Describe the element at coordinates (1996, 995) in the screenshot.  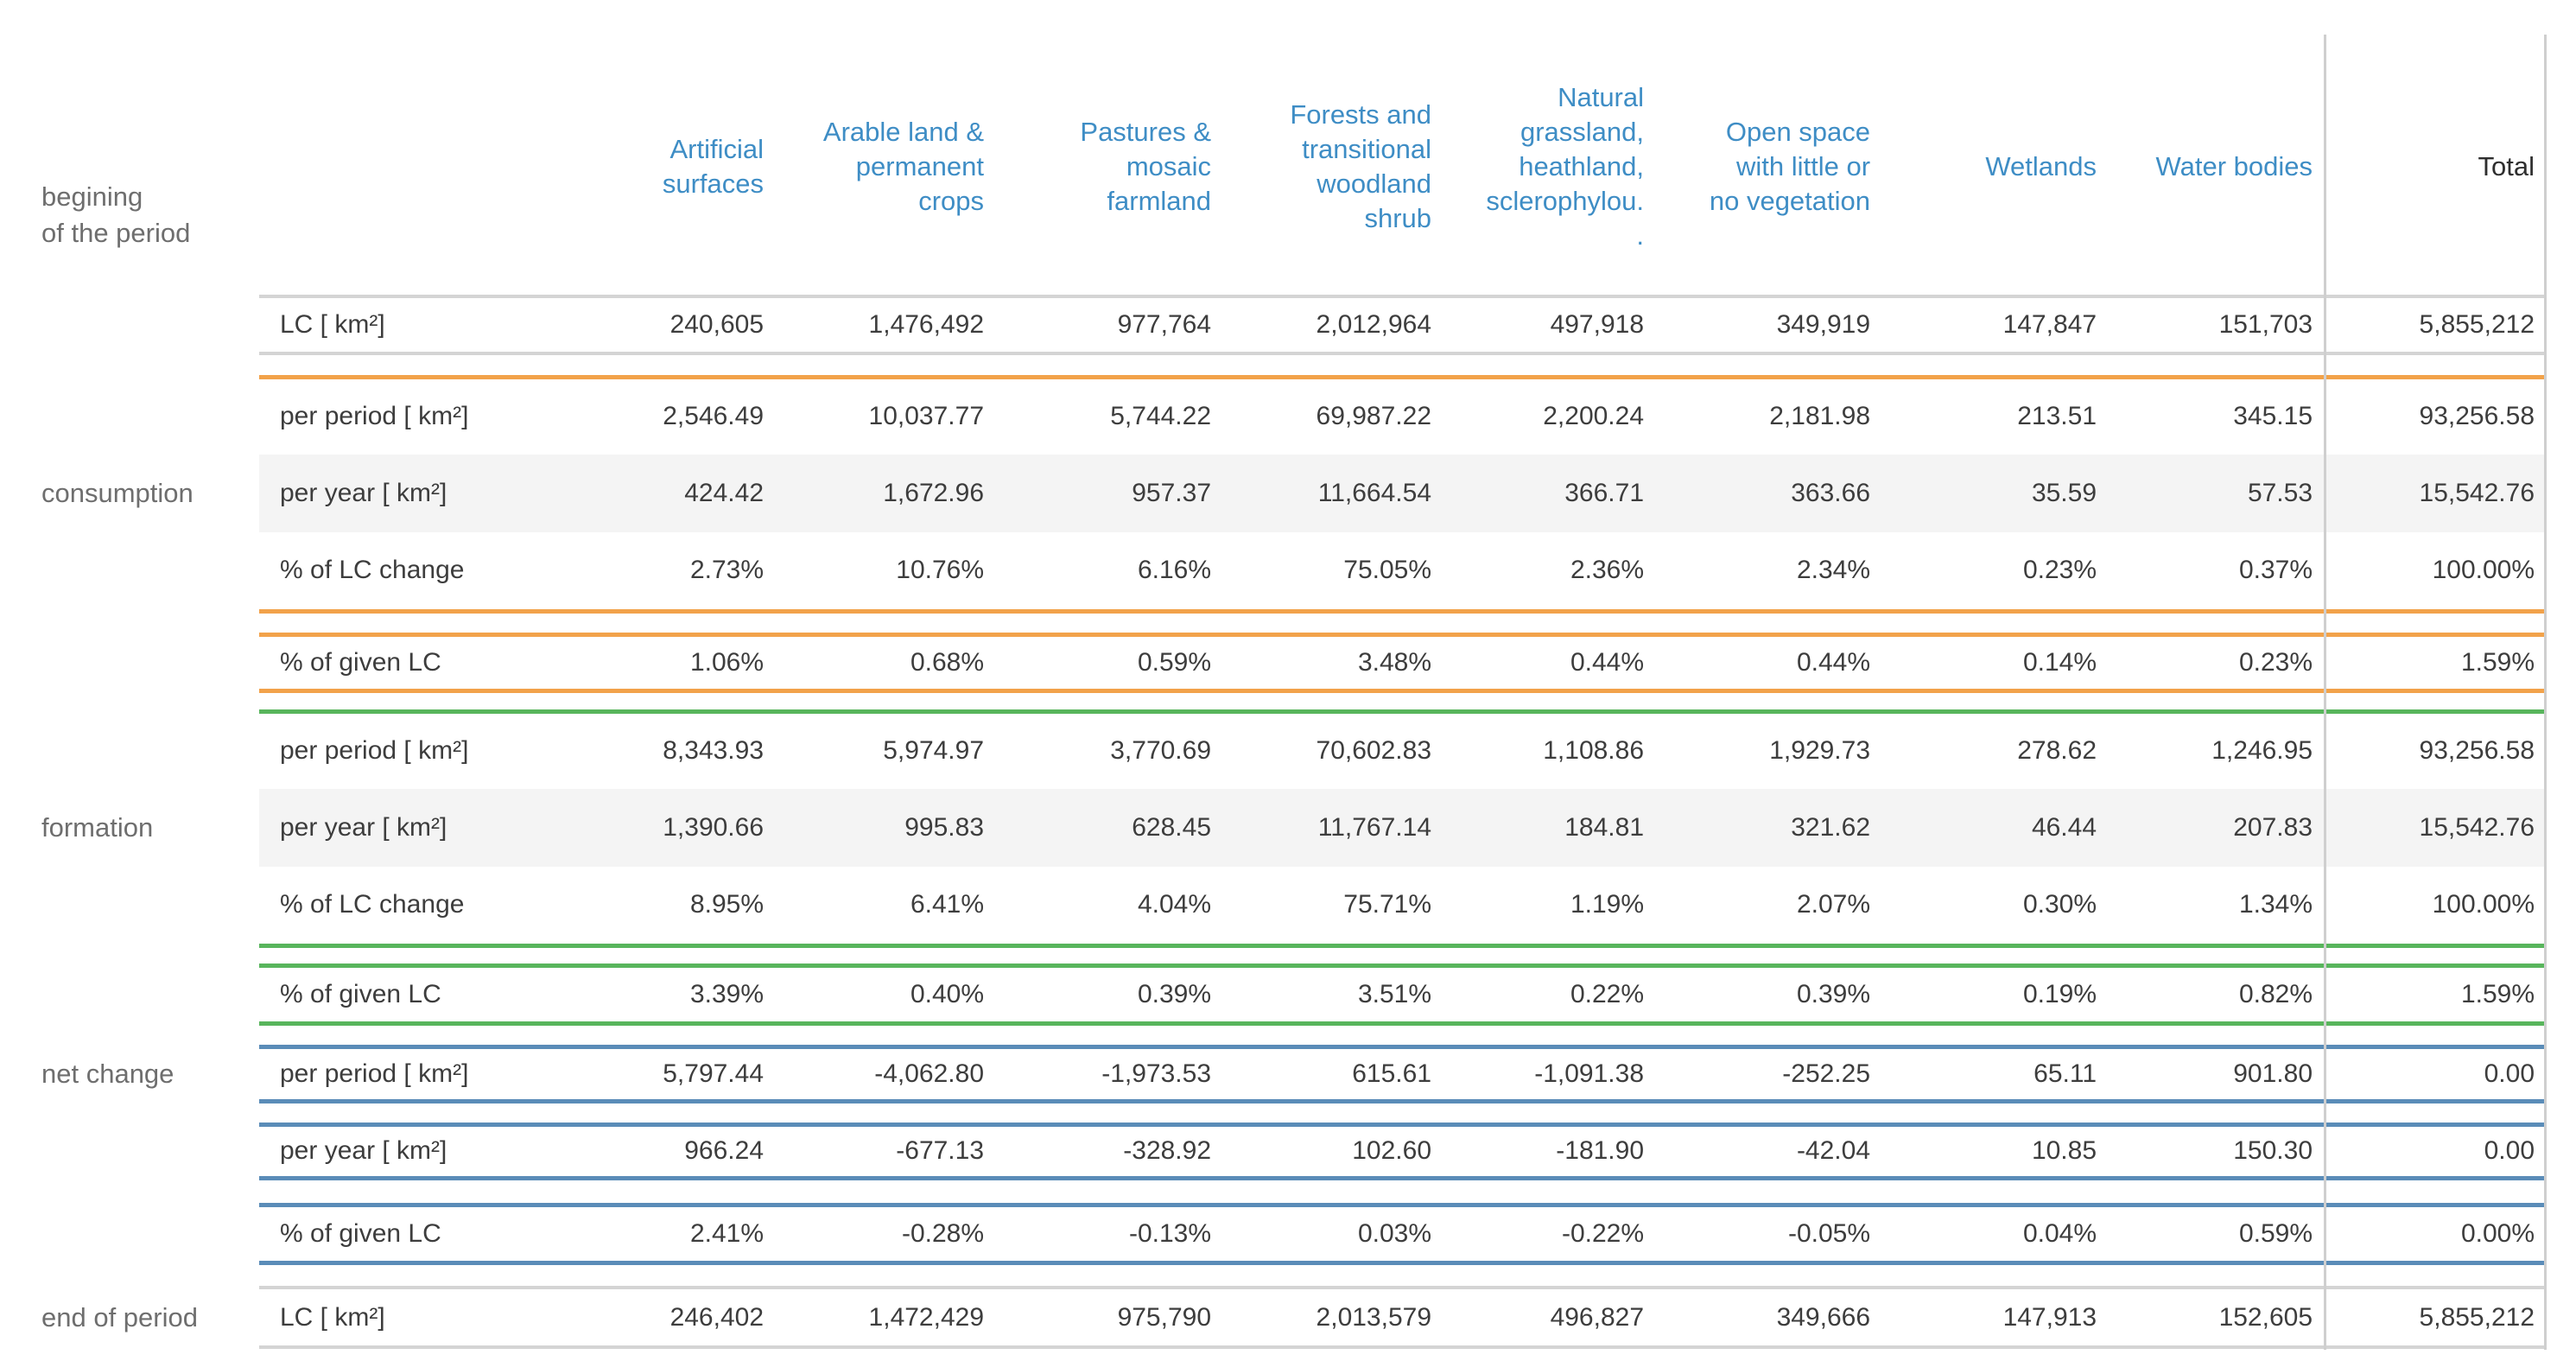
I see `value-cell: 0.19%` at that location.